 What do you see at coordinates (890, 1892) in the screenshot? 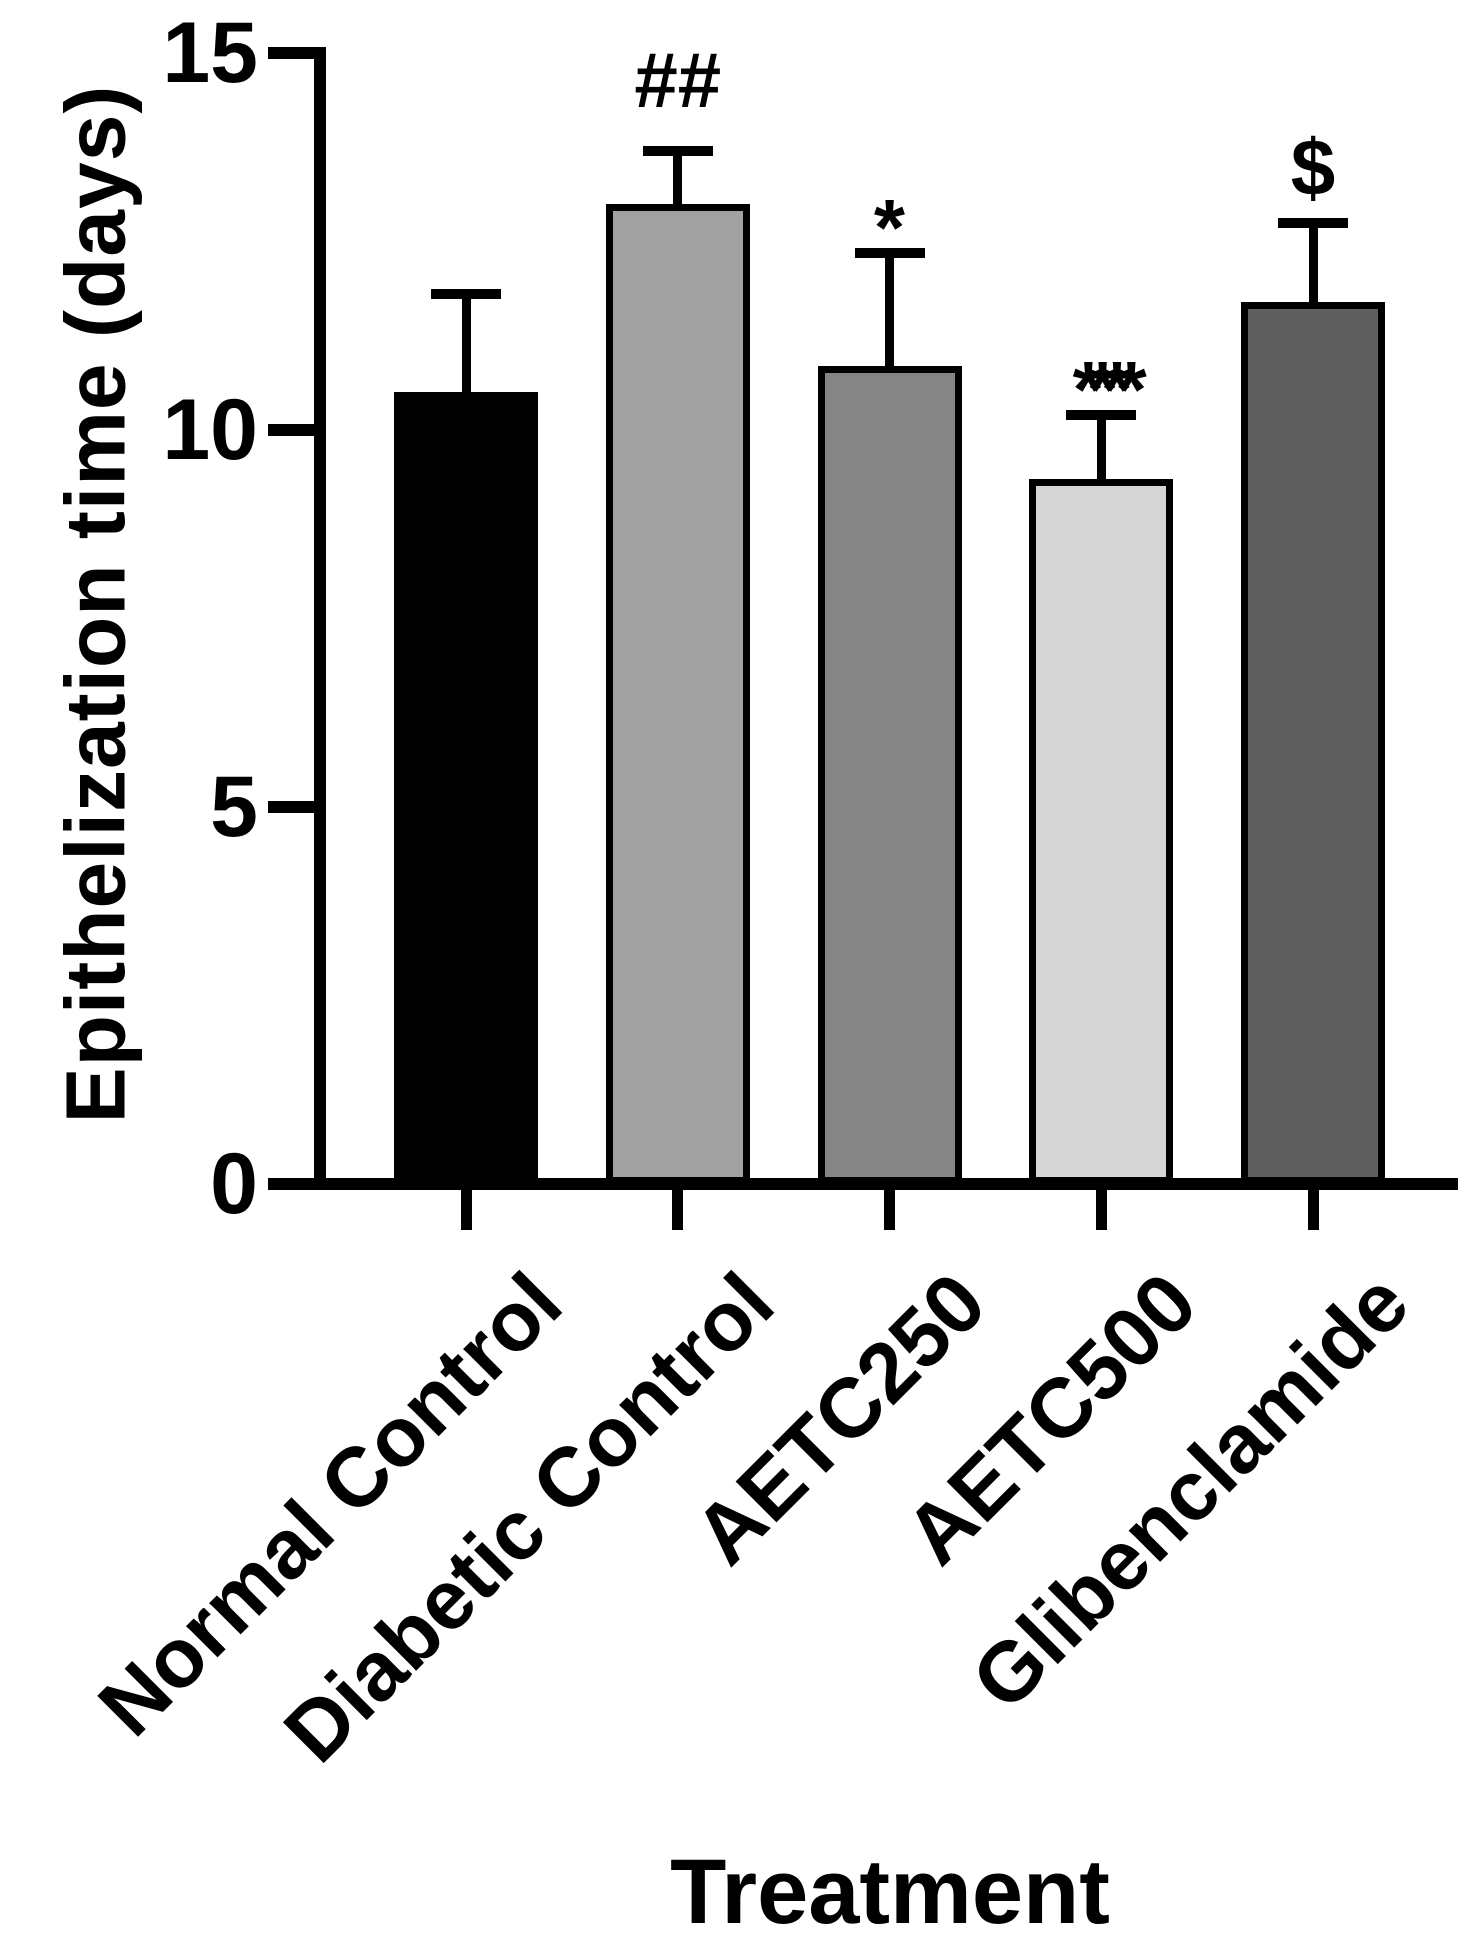
I see `x-axis-title: Treatment` at bounding box center [890, 1892].